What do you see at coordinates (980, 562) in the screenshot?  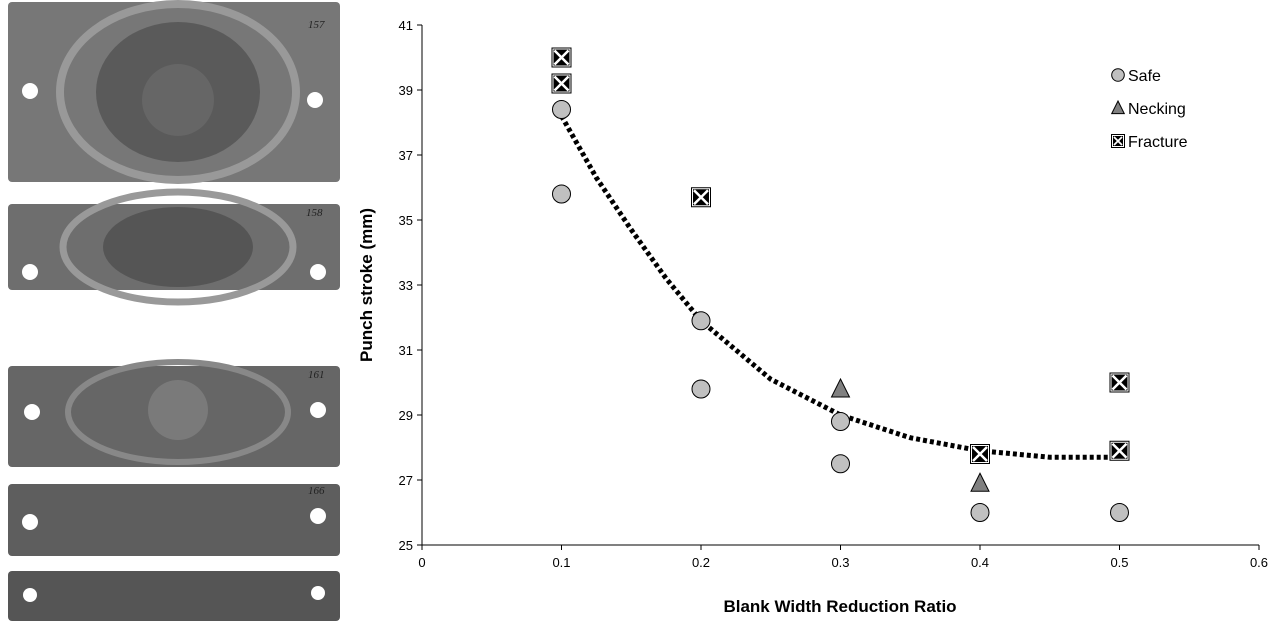 I see `x-tick-label: 0.4` at bounding box center [980, 562].